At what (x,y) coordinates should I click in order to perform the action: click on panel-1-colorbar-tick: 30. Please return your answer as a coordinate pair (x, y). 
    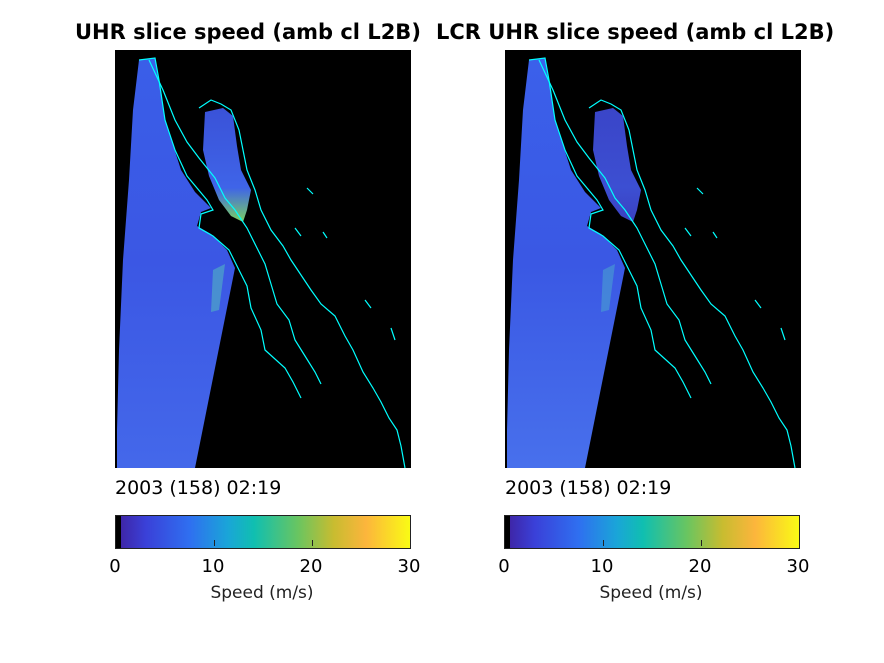
    Looking at the image, I should click on (409, 566).